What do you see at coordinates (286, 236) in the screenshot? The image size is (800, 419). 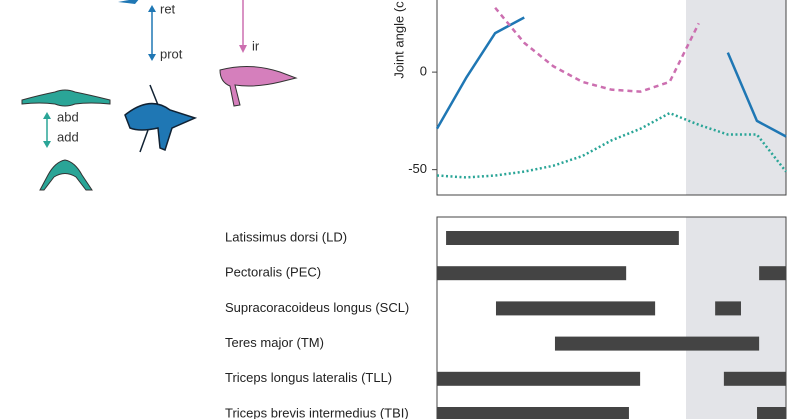 I see `row-label: Latissimus dorsi (LD)` at bounding box center [286, 236].